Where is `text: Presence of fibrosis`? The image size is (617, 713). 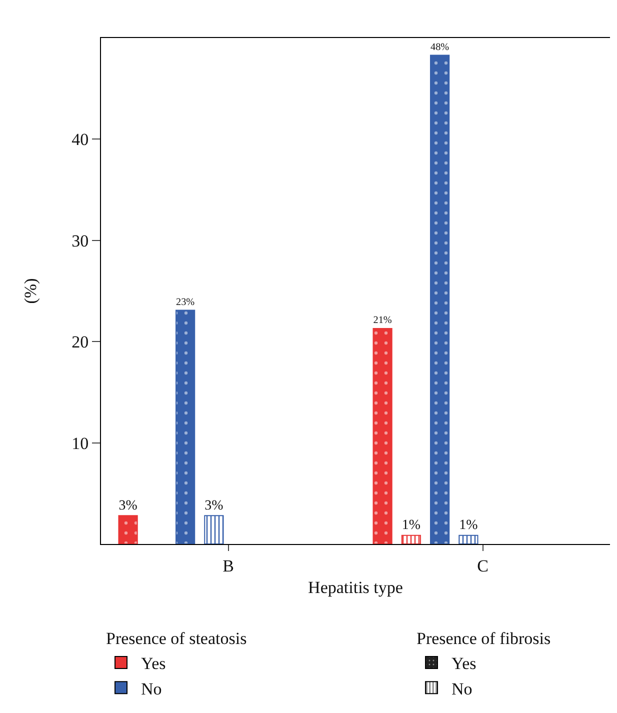 text: Presence of fibrosis is located at coordinates (483, 638).